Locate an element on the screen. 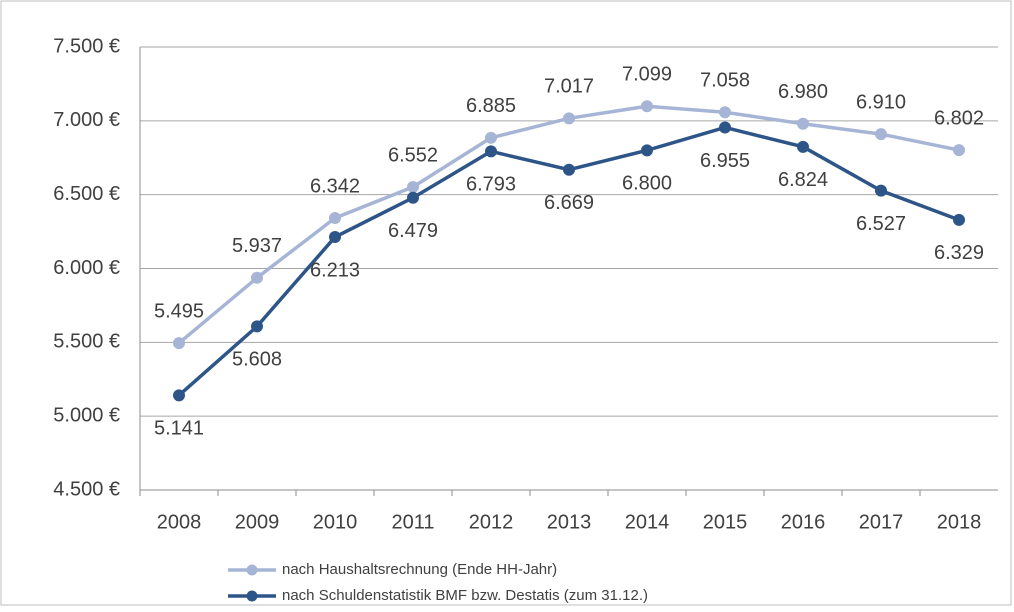 This screenshot has height=612, width=1014. y-tick-label: 5.000 € is located at coordinates (86, 415).